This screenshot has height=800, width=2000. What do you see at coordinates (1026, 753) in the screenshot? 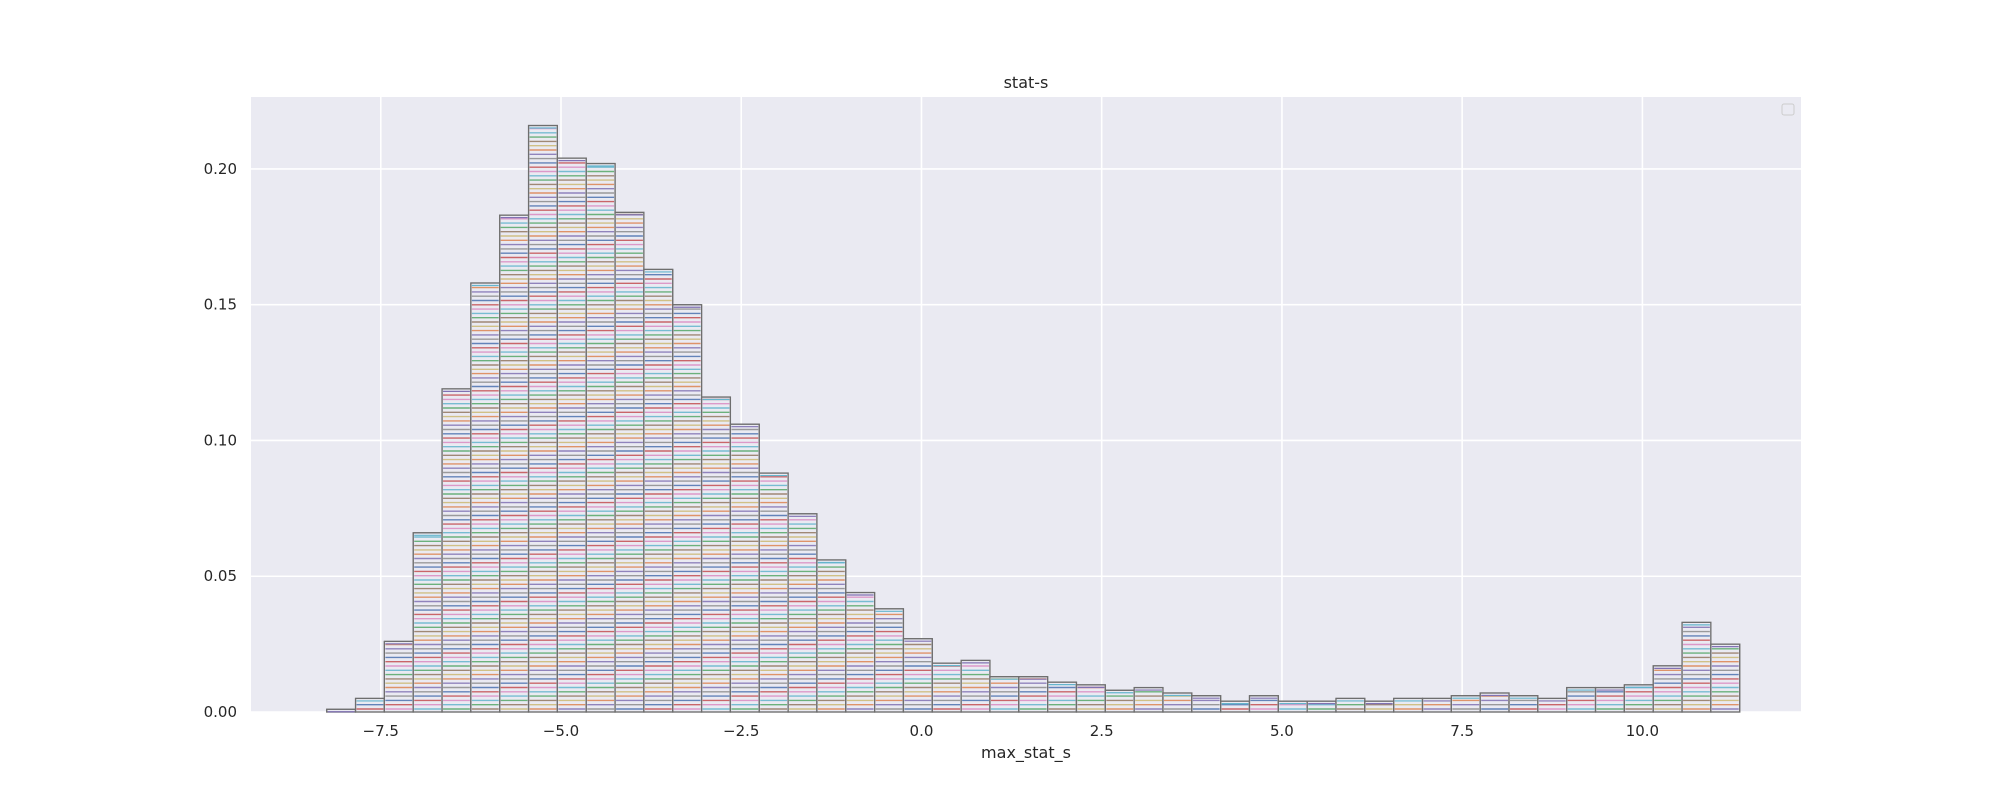
I see `x-axis-label: max_stat_s` at bounding box center [1026, 753].